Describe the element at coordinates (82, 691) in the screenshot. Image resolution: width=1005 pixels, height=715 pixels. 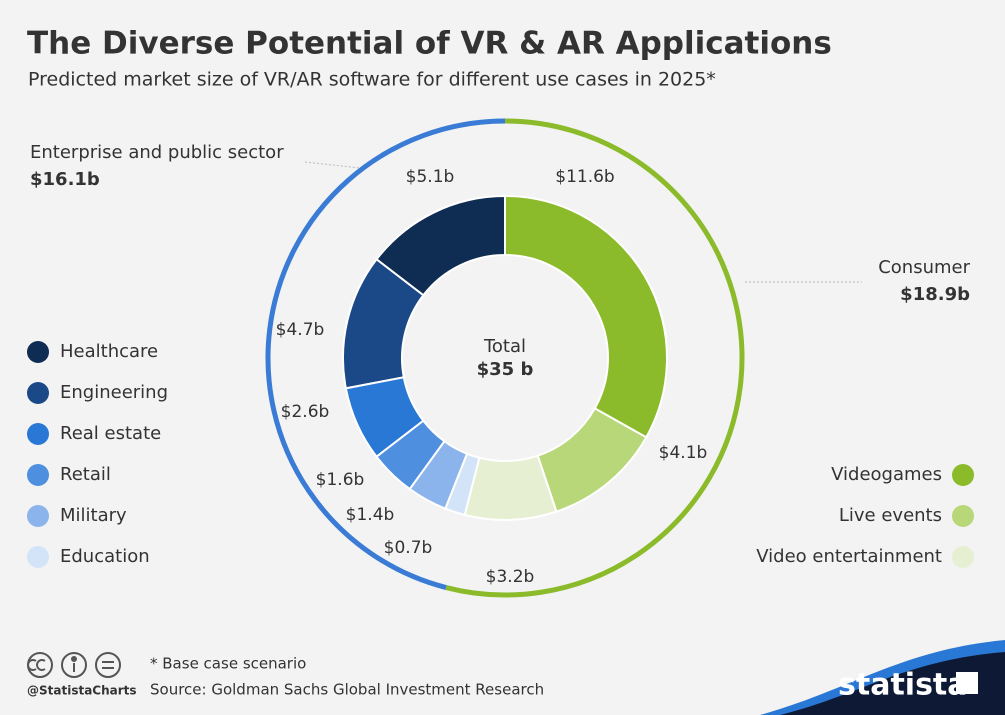
I see `credit: @StatistaCharts` at that location.